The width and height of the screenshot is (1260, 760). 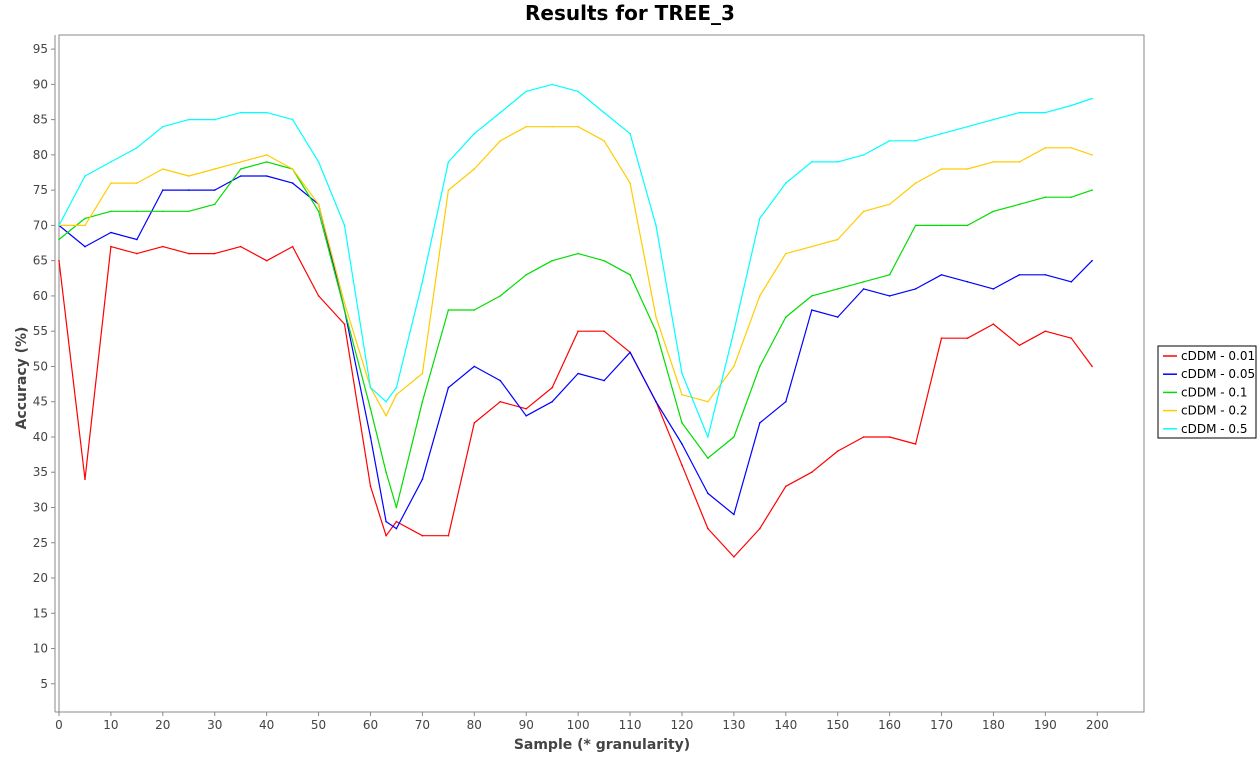 I want to click on y-tick-label: 80, so click(x=40, y=155).